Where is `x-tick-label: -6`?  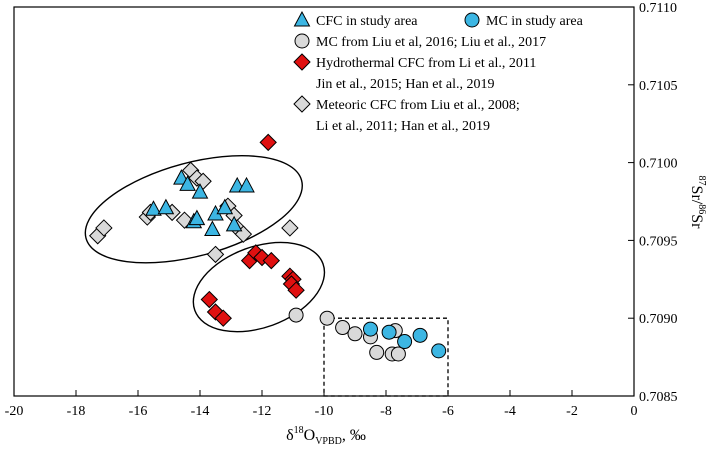
x-tick-label: -6 is located at coordinates (448, 411).